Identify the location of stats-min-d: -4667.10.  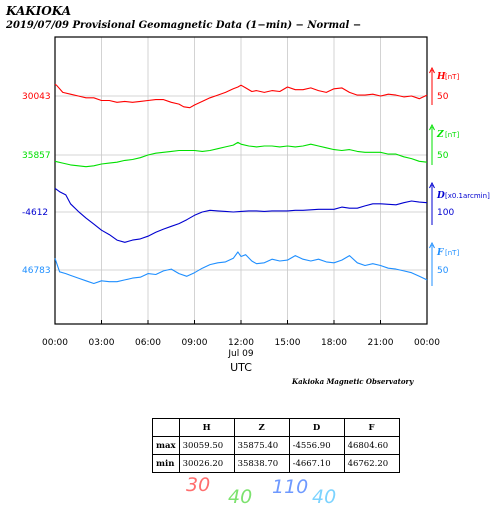
(316, 463).